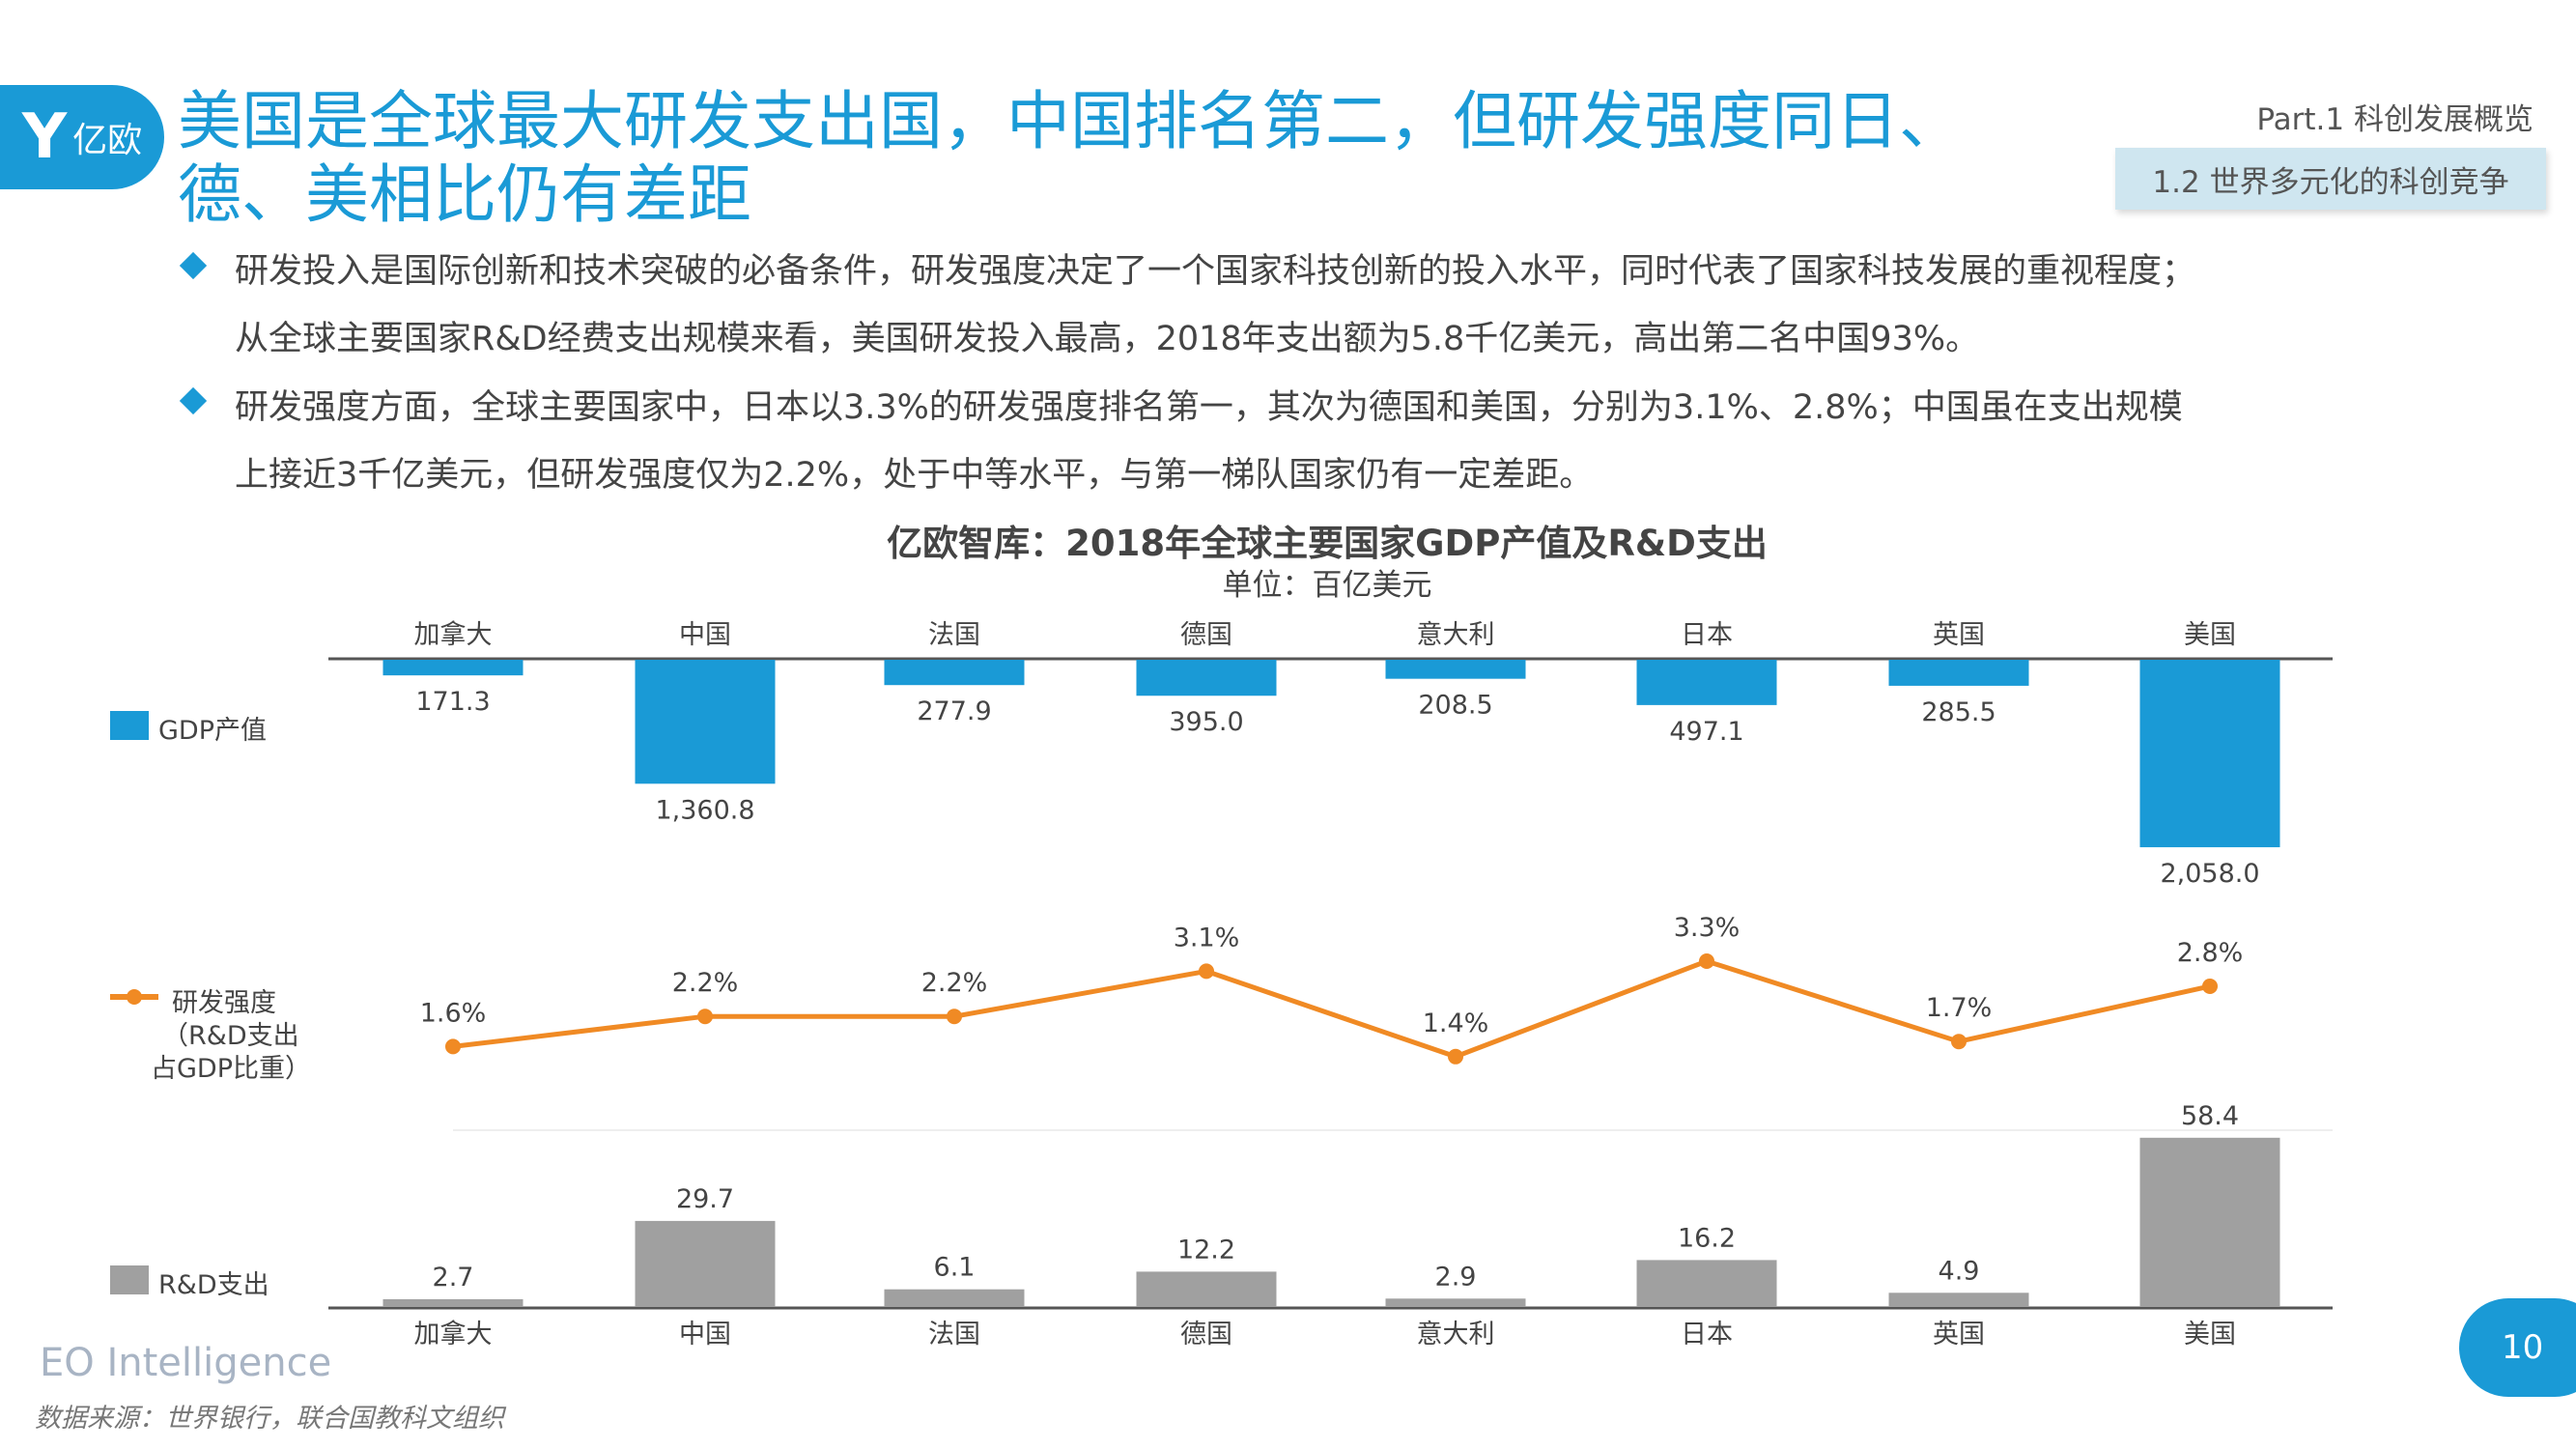 The height and width of the screenshot is (1449, 2576). What do you see at coordinates (2395, 119) in the screenshot?
I see `part-label: Part.1 科创发展概览` at bounding box center [2395, 119].